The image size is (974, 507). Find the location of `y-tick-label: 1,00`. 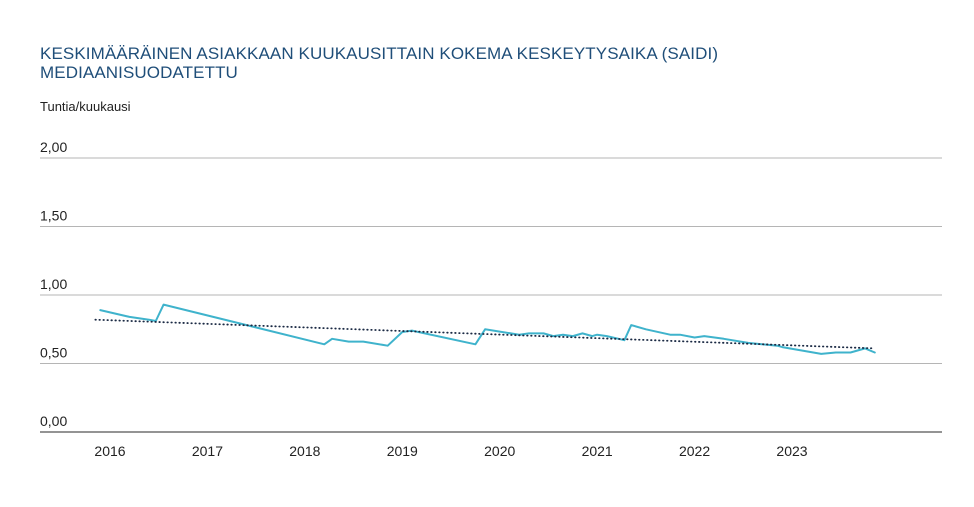

y-tick-label: 1,00 is located at coordinates (53, 284).